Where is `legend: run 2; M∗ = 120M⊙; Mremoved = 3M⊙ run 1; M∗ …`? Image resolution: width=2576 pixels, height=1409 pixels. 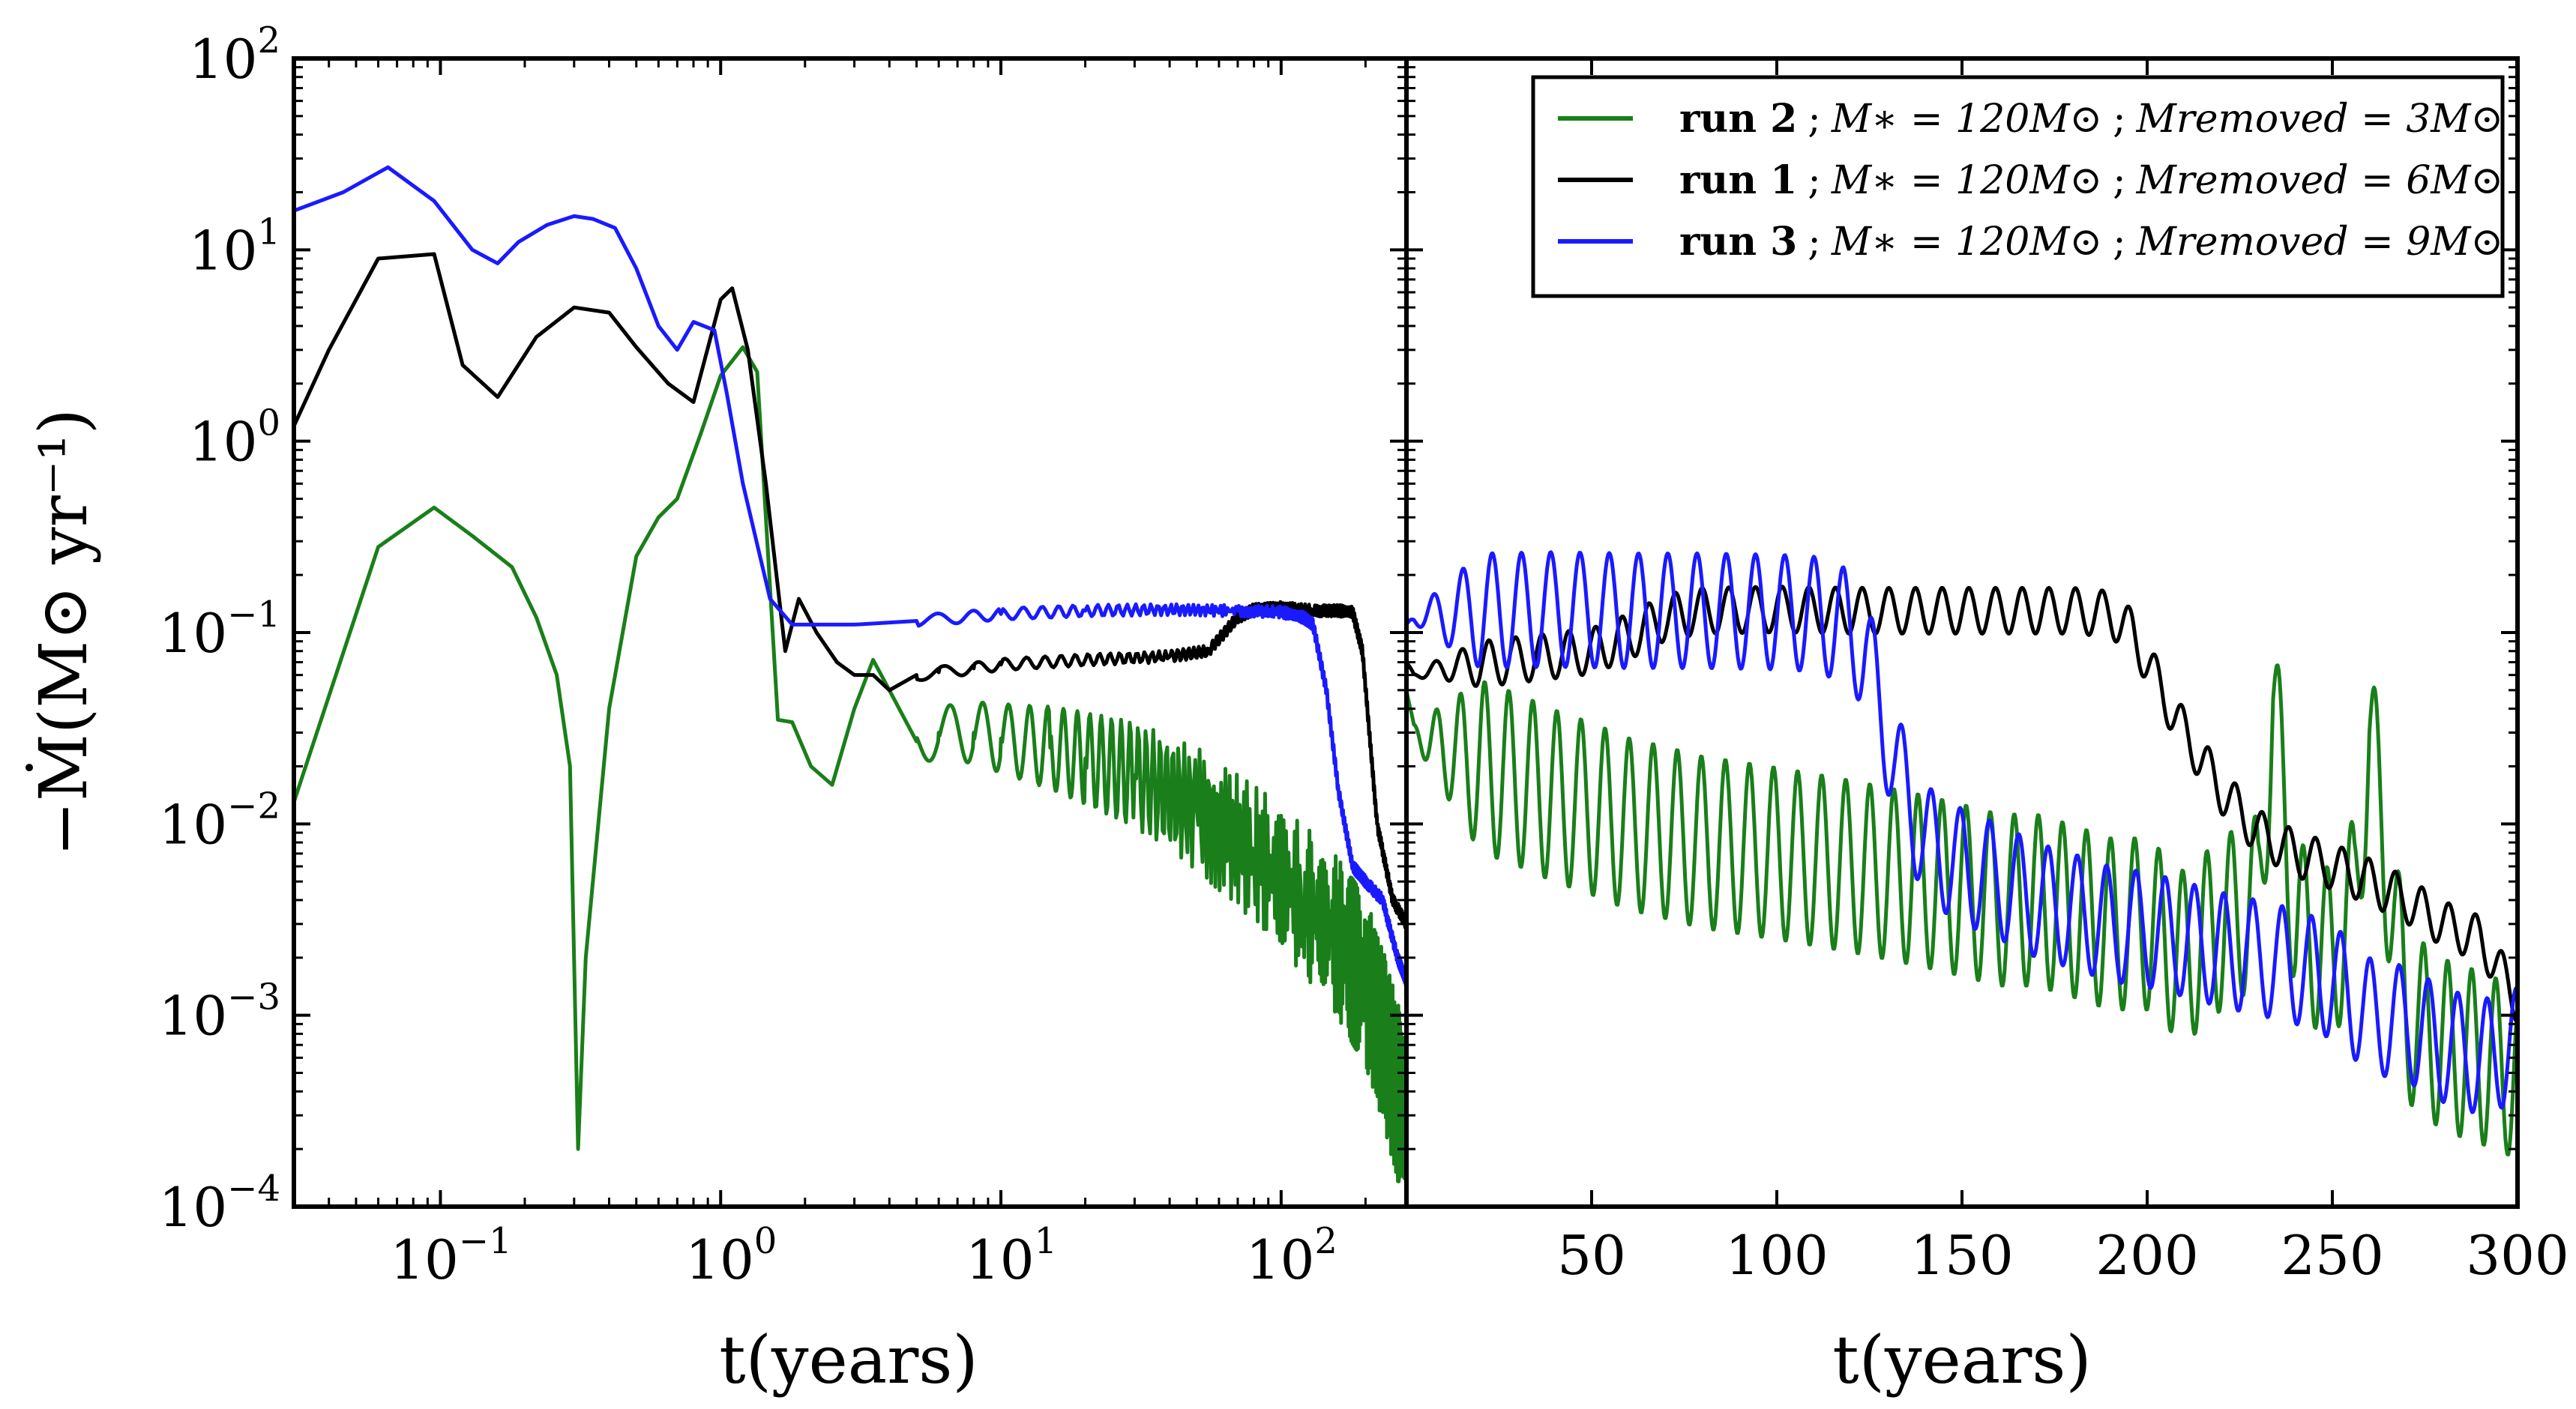 legend: run 2; M∗ = 120M⊙; Mremoved = 3M⊙ run 1; M∗ … is located at coordinates (2018, 186).